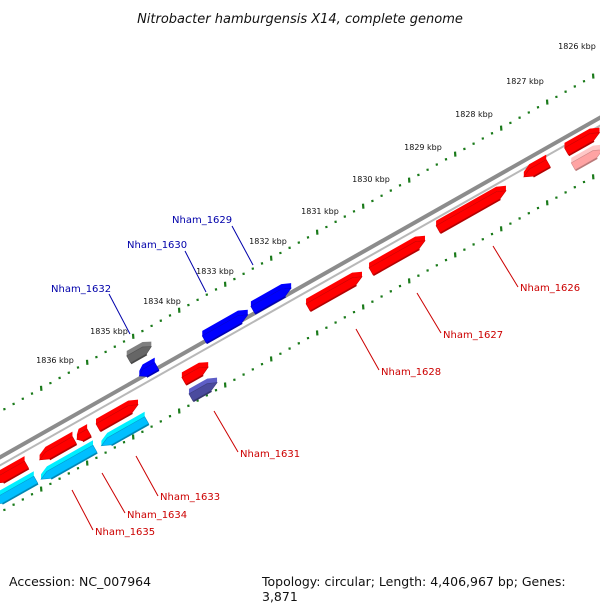 This screenshot has width=600, height=604. Describe the element at coordinates (474, 114) in the screenshot. I see `kbp-tick-label: 1828 kbp` at that location.